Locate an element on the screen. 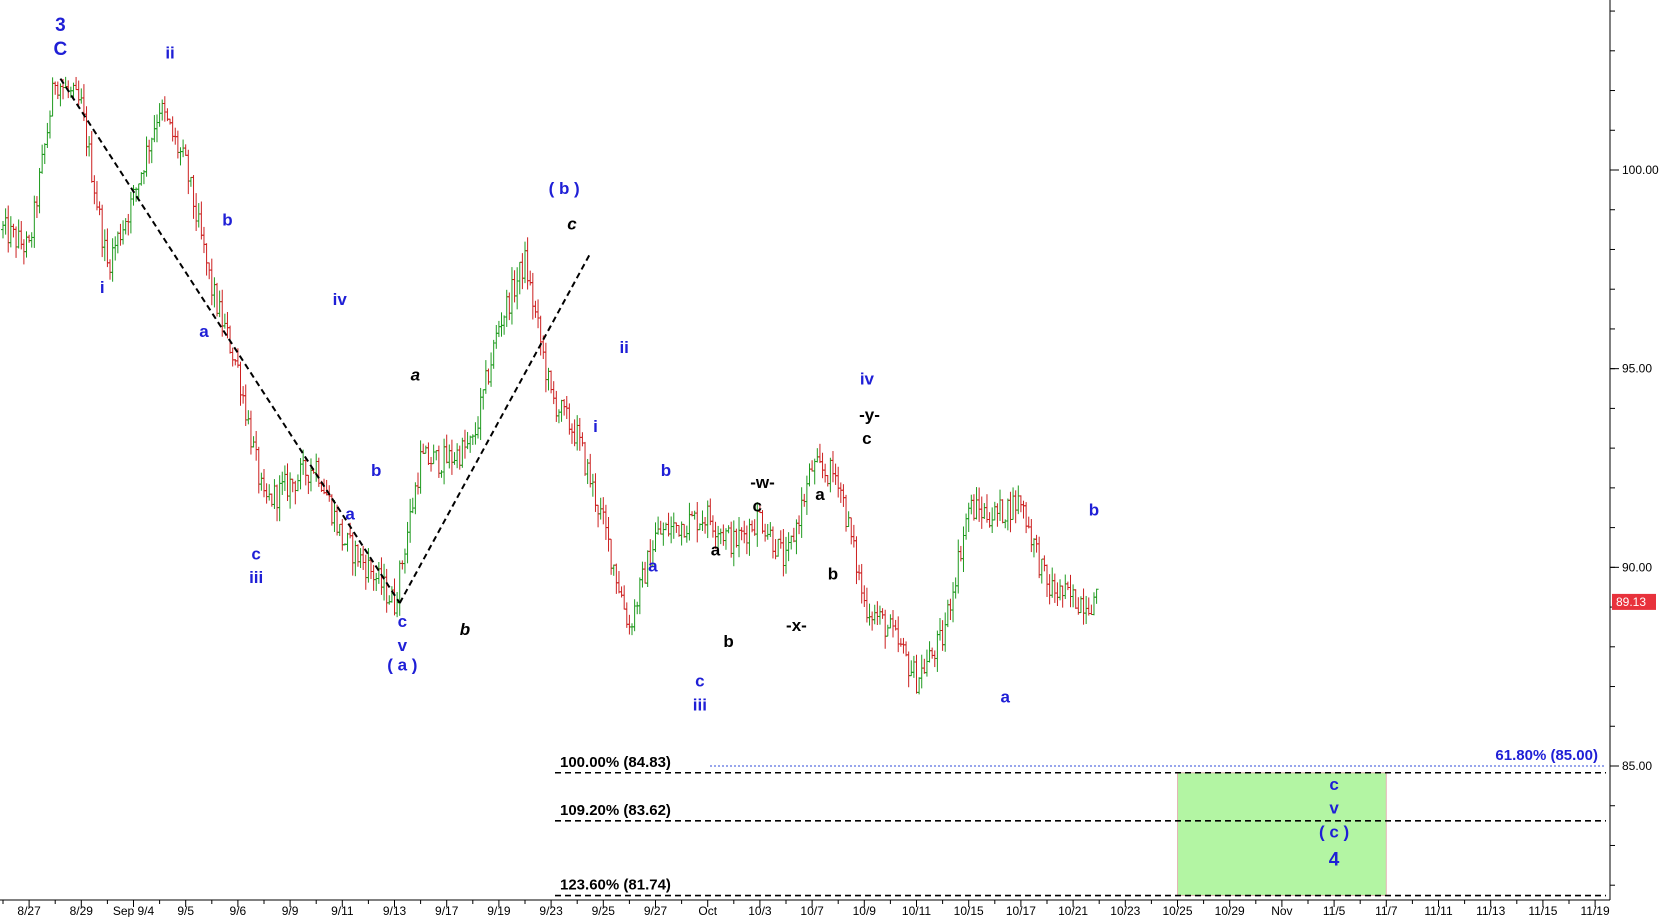 The image size is (1660, 917). x-tick-label: 8/29 is located at coordinates (82, 910).